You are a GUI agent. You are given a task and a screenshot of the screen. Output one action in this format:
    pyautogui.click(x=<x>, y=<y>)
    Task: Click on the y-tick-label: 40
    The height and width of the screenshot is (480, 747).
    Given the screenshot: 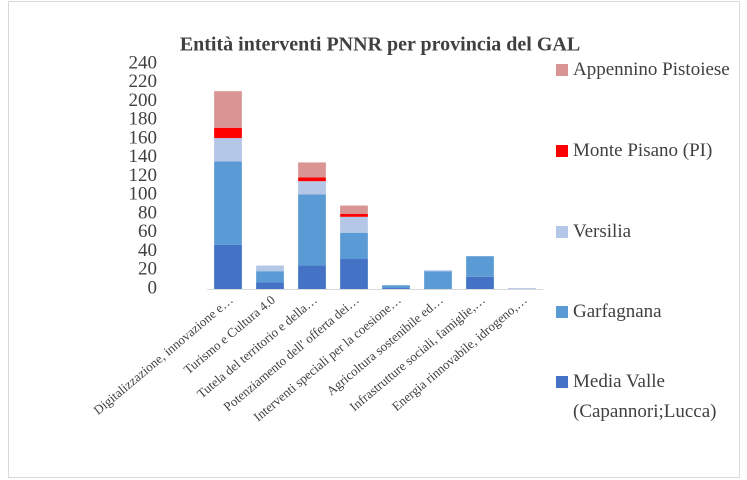 What is the action you would take?
    pyautogui.click(x=147, y=250)
    